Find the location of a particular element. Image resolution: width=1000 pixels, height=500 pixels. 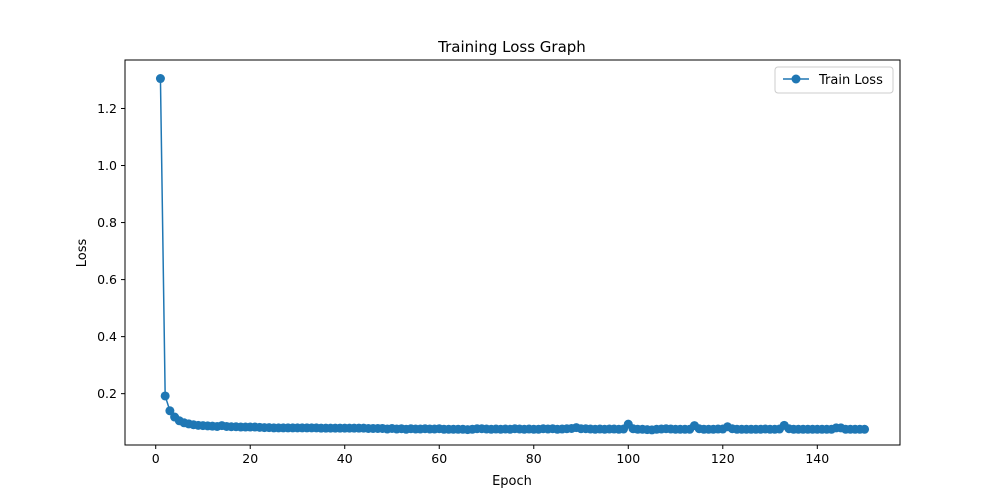

y-tick-label: 1.2 is located at coordinates (107, 108).